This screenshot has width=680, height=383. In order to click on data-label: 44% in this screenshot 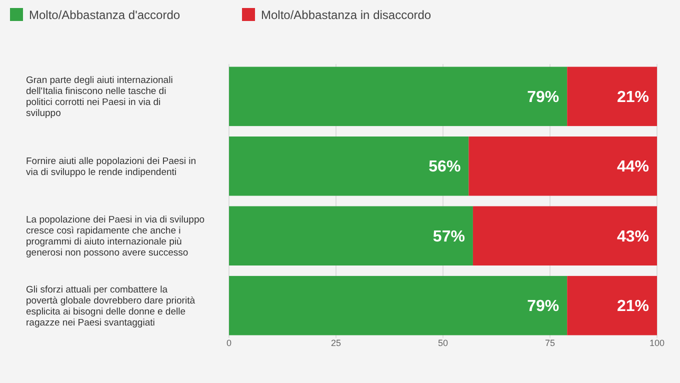, I will do `click(632, 167)`.